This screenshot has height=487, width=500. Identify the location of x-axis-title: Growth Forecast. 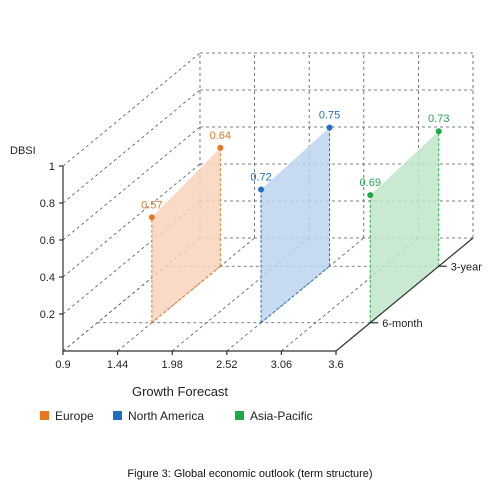
(180, 391).